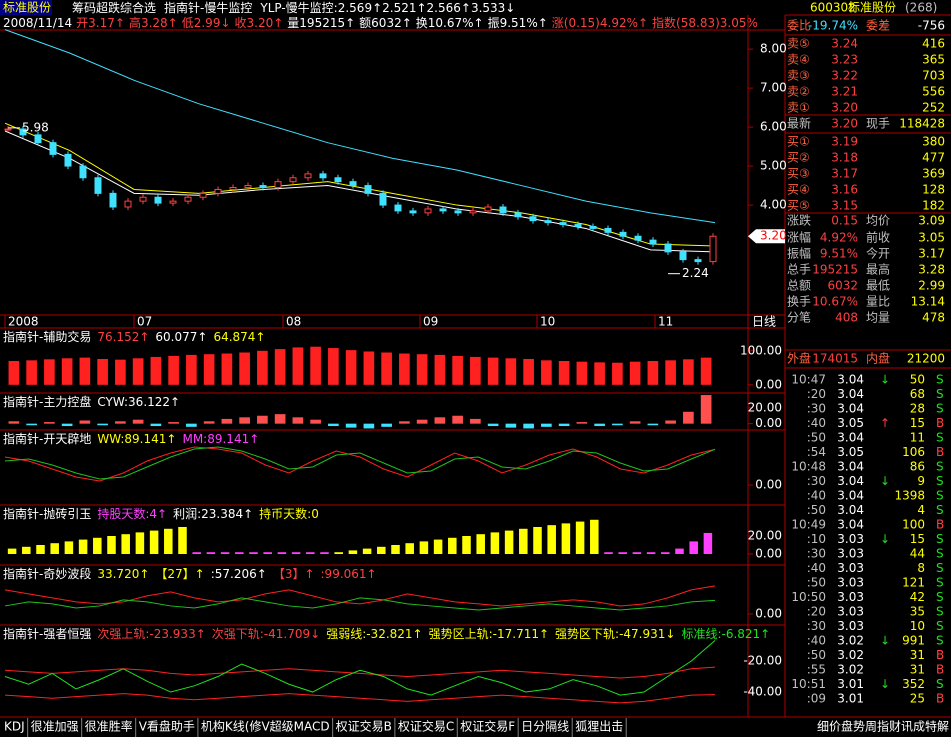 This screenshot has width=951, height=737. I want to click on panel-readout: CYW:36.122↑, so click(138, 402).